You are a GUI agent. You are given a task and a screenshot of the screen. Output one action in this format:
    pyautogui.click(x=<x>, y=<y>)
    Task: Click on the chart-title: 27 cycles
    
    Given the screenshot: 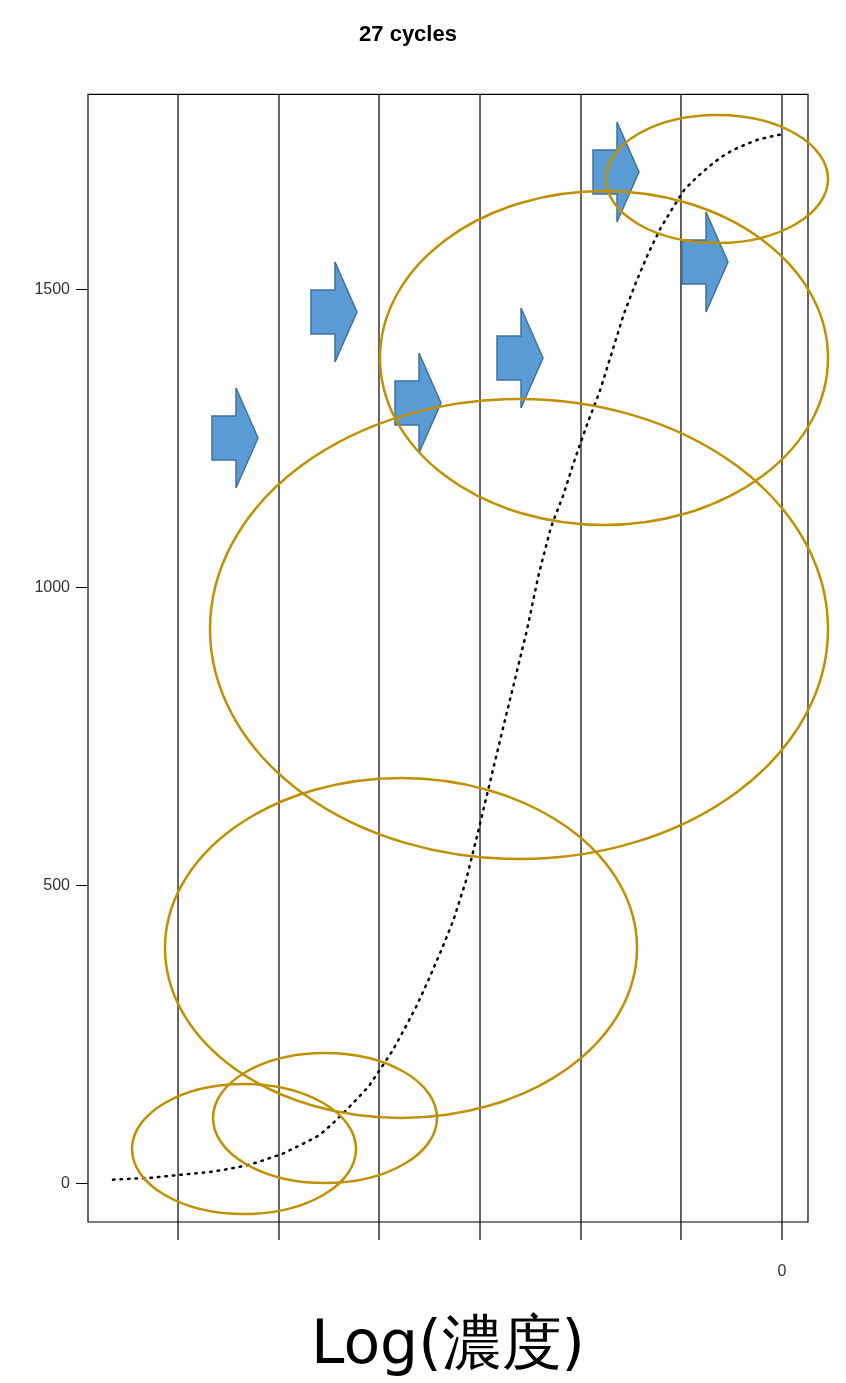 What is the action you would take?
    pyautogui.click(x=408, y=34)
    